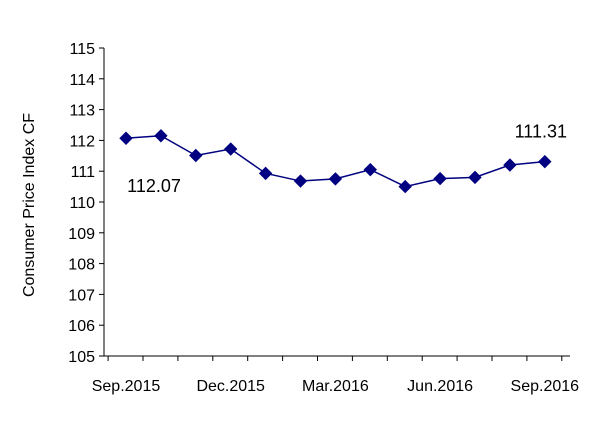 The image size is (599, 441). What do you see at coordinates (29, 205) in the screenshot?
I see `y-axis-label: Consumer Price Index CF` at bounding box center [29, 205].